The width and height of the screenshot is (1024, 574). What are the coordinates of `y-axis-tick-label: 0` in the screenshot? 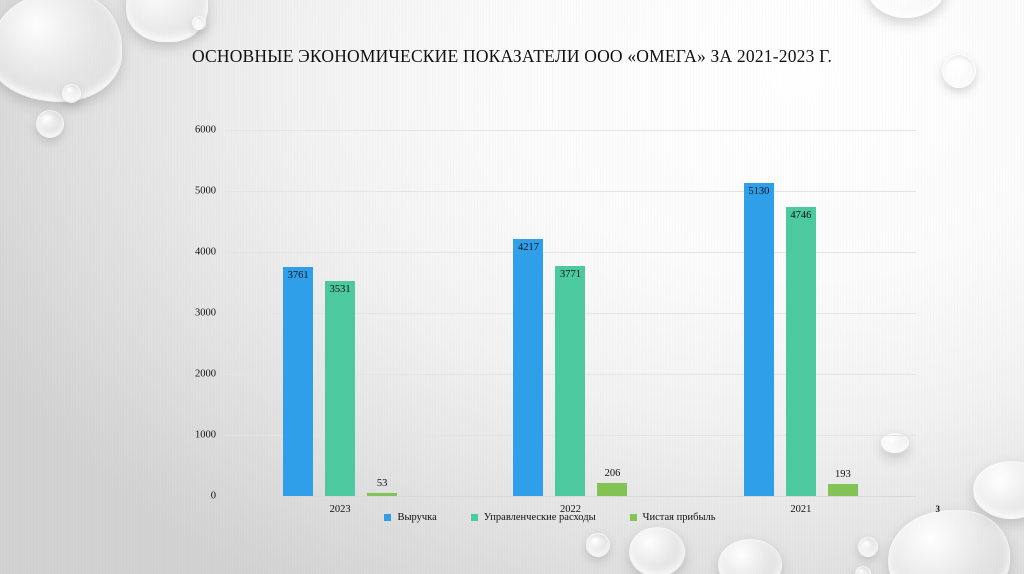 It's located at (213, 496).